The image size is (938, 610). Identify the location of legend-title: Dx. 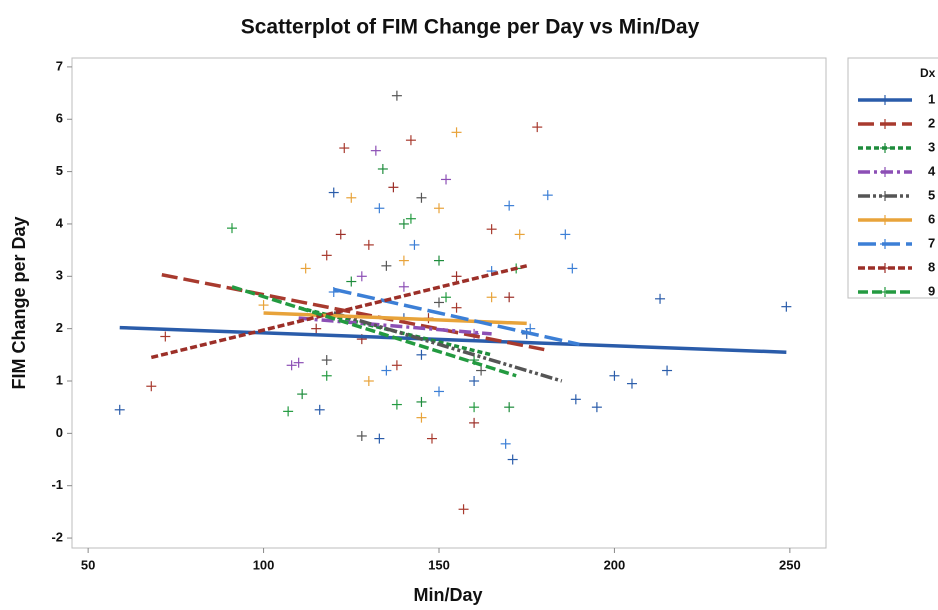
(928, 73).